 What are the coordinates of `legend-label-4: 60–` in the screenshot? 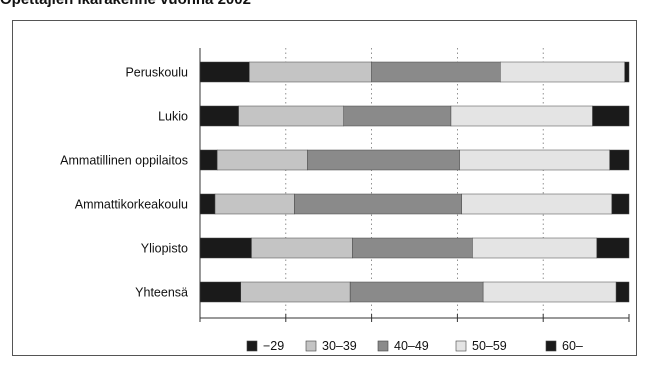 It's located at (572, 346).